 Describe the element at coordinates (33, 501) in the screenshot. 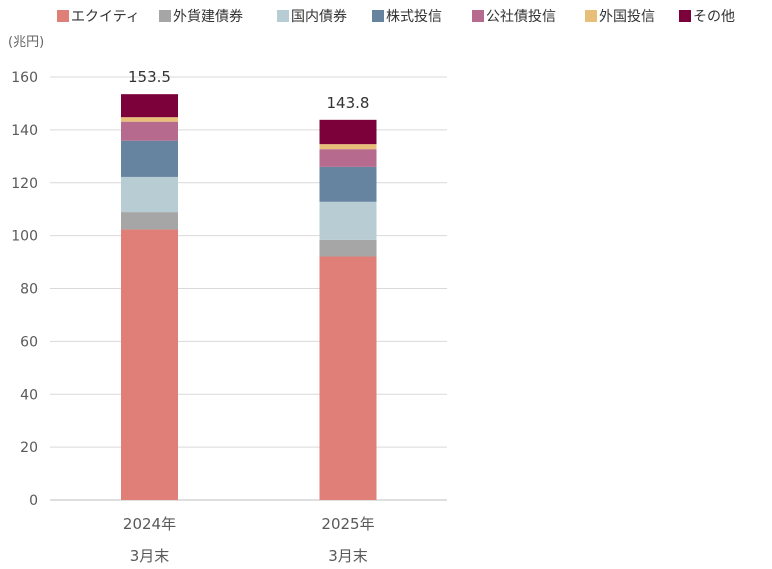

I see `y-tick-label-0: 0` at that location.